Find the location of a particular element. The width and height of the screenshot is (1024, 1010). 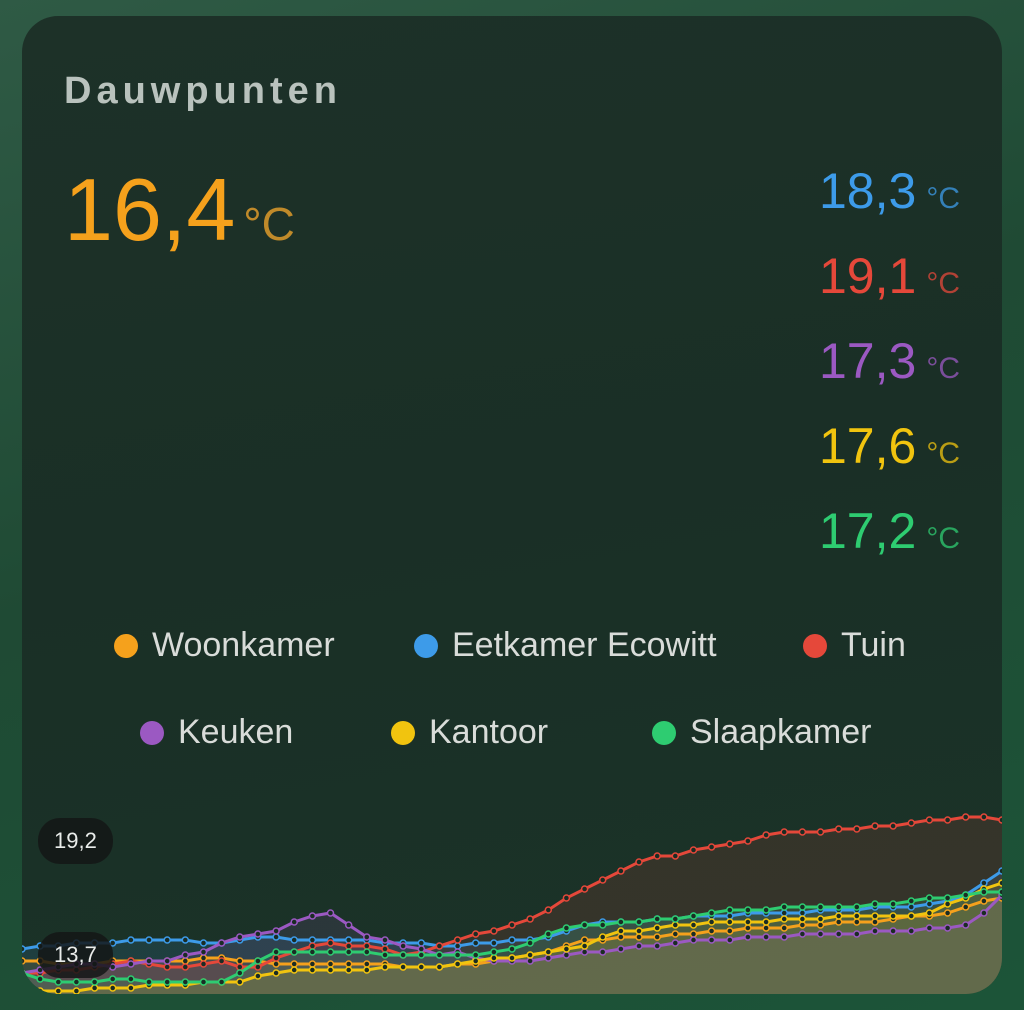

legend-label: Slaapkamer is located at coordinates (781, 732).